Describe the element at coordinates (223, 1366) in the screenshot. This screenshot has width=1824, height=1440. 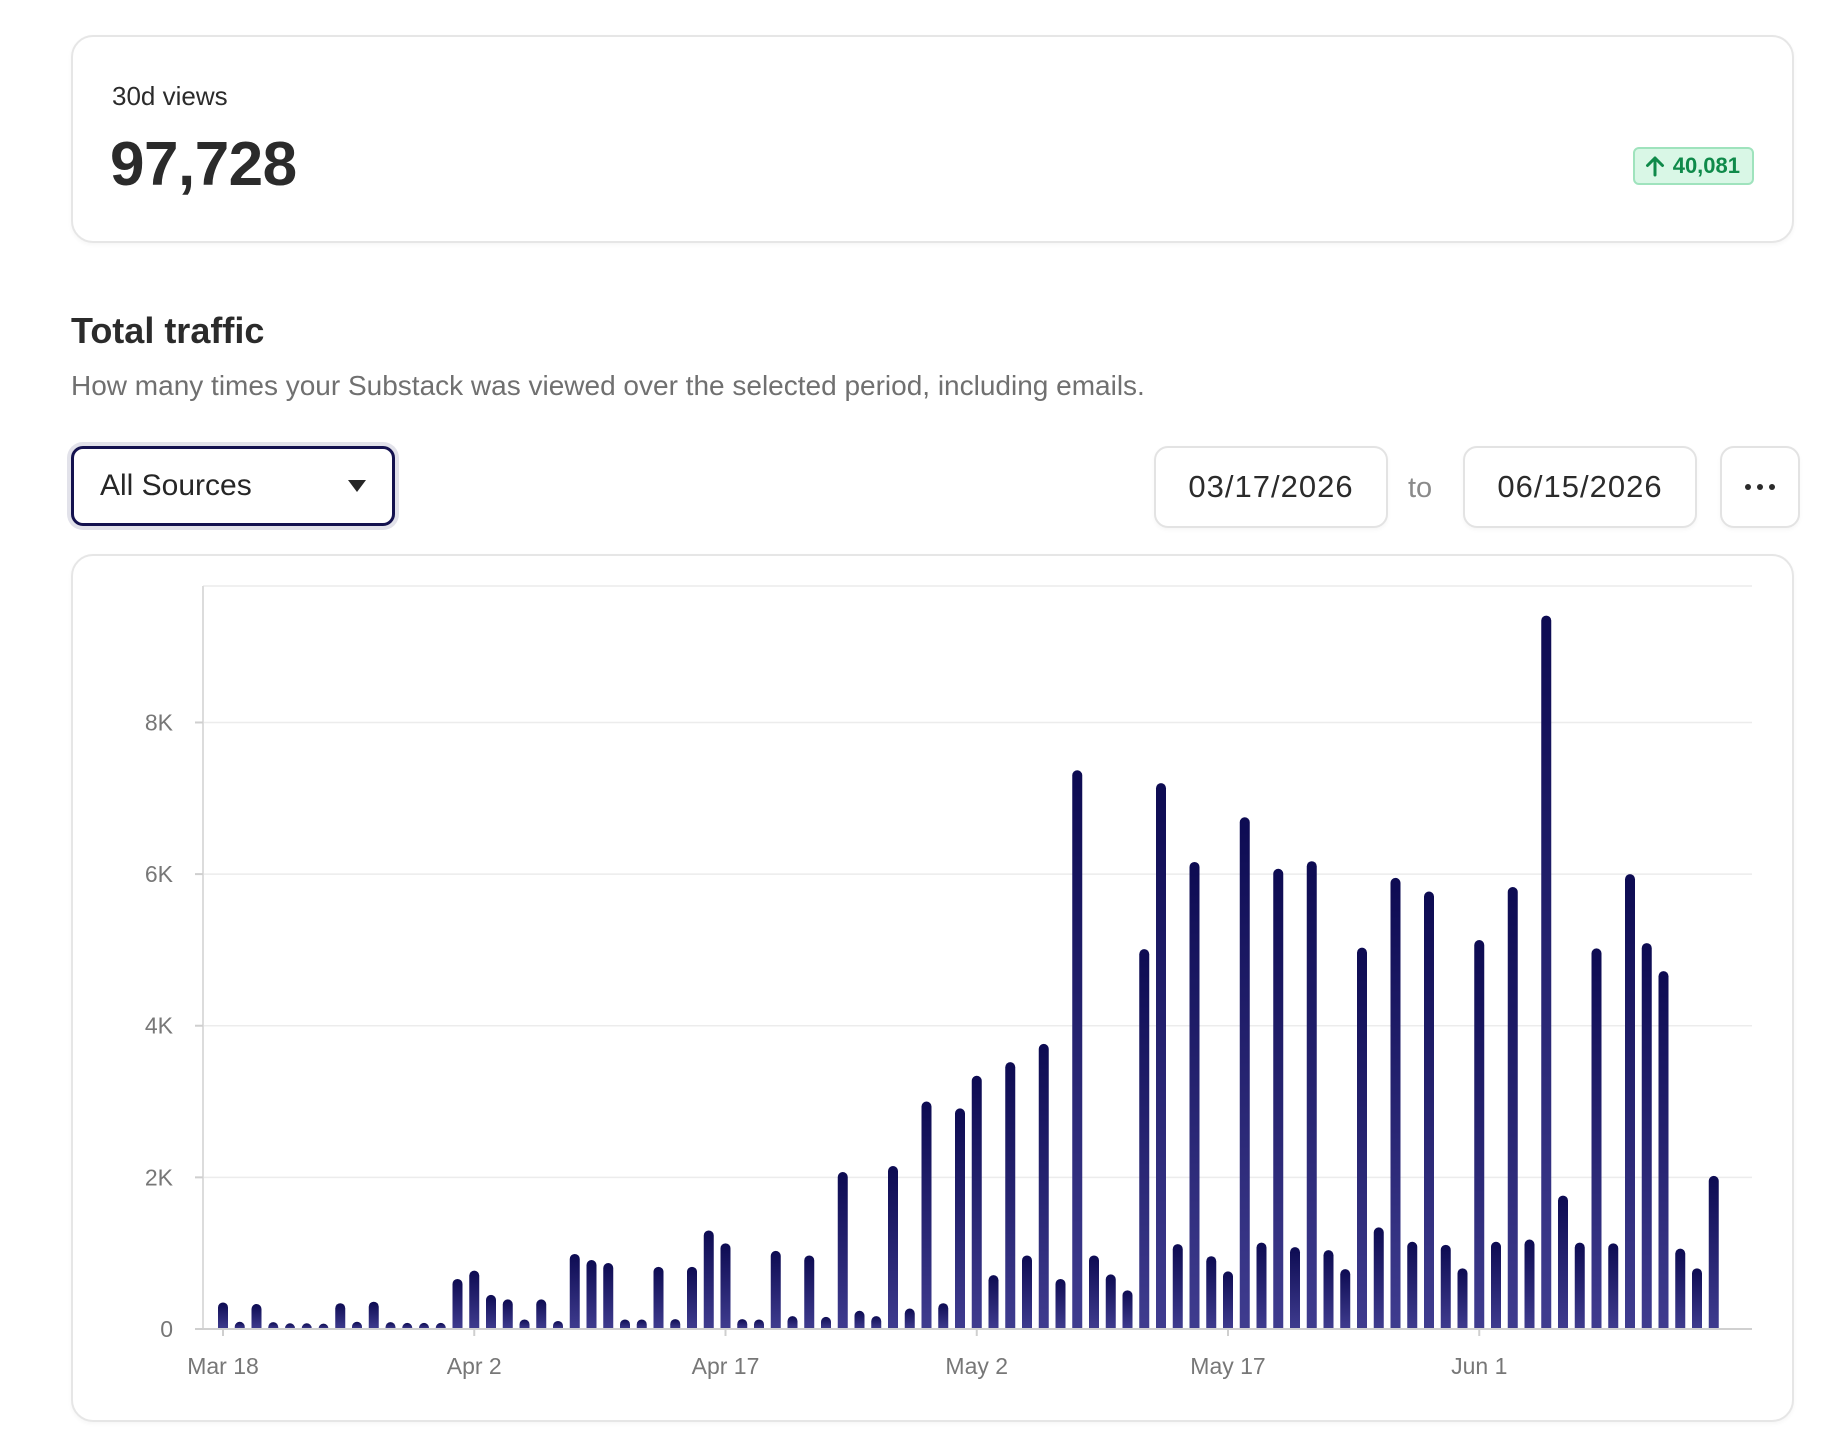
I see `x-tick-label: Mar 18` at that location.